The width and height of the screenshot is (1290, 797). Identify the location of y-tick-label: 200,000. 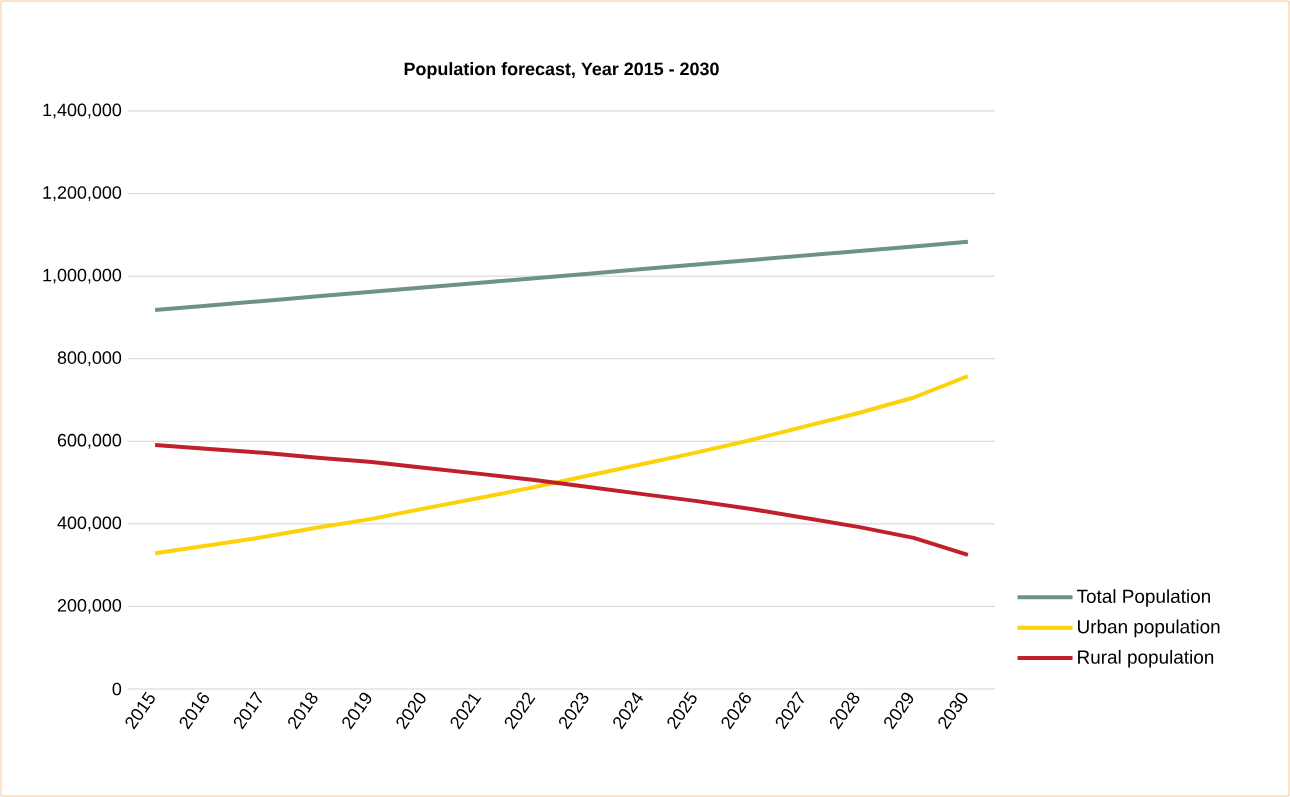
(89, 606).